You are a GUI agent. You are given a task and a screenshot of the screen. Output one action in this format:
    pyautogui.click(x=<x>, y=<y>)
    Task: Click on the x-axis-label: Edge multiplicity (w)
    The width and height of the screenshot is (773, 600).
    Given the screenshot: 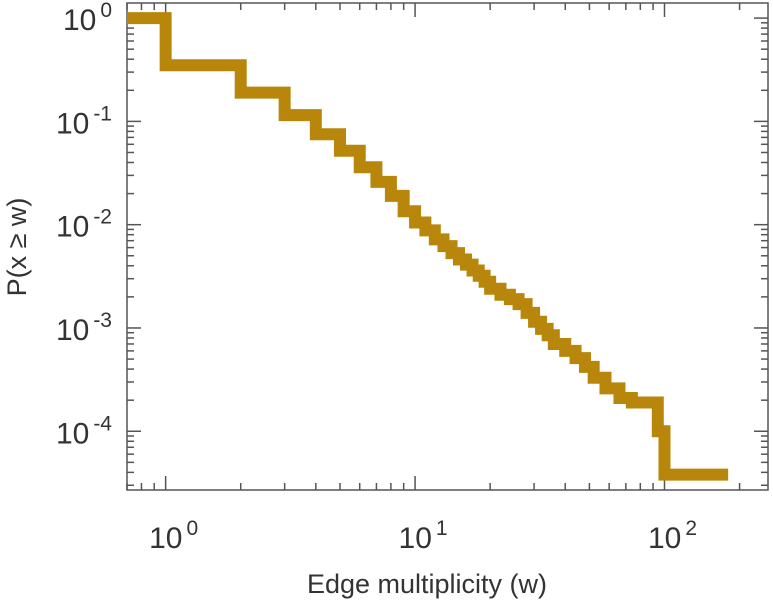 What is the action you would take?
    pyautogui.click(x=427, y=584)
    